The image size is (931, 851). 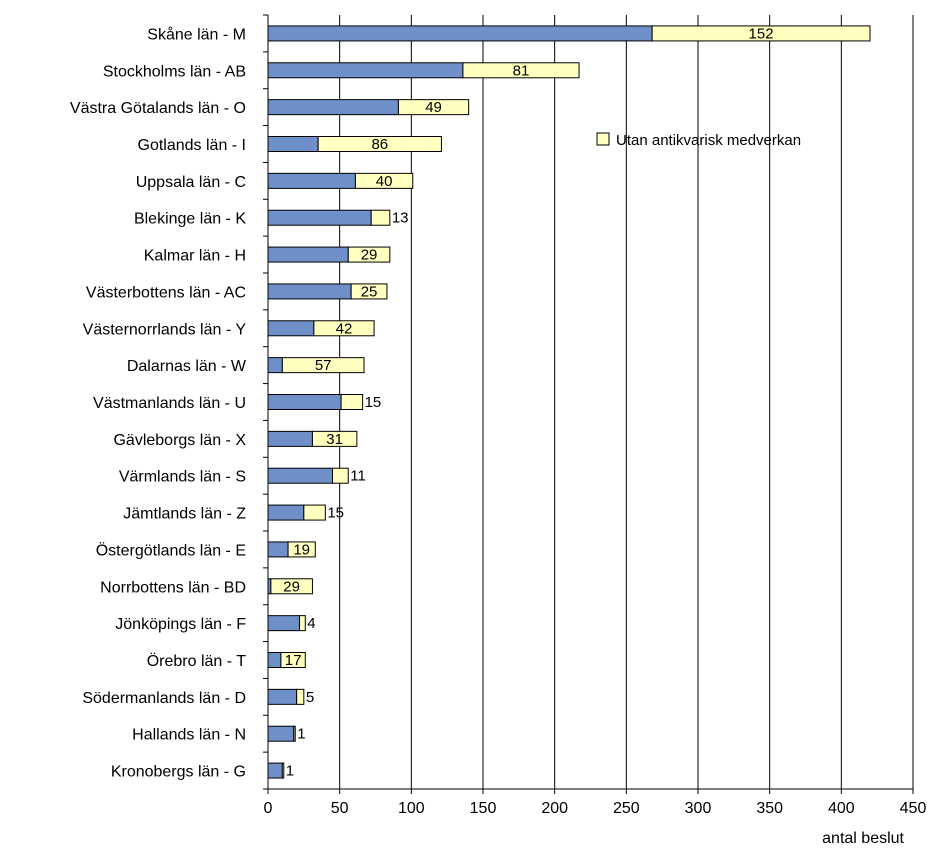 What do you see at coordinates (190, 219) in the screenshot?
I see `category-label: Blekinge län - K` at bounding box center [190, 219].